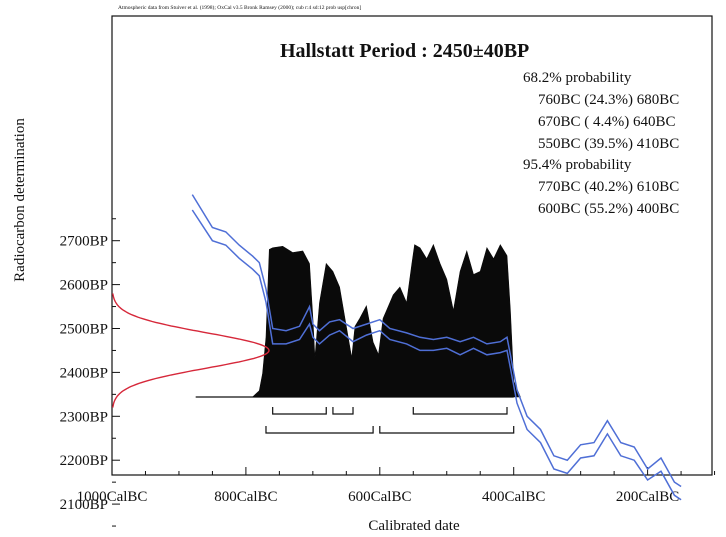 This screenshot has height=537, width=726. What do you see at coordinates (608, 209) in the screenshot?
I see `prob-range-line: 600BC (55.2%) 400BC` at bounding box center [608, 209].